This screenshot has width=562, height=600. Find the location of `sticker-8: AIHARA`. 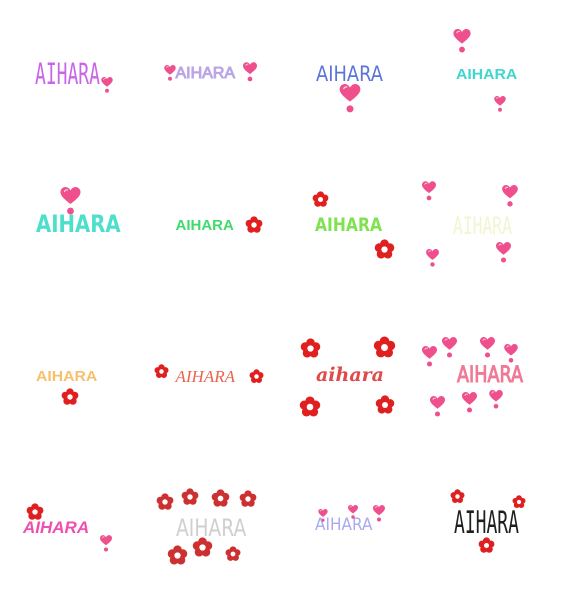

sticker-8: AIHARA is located at coordinates (492, 225).